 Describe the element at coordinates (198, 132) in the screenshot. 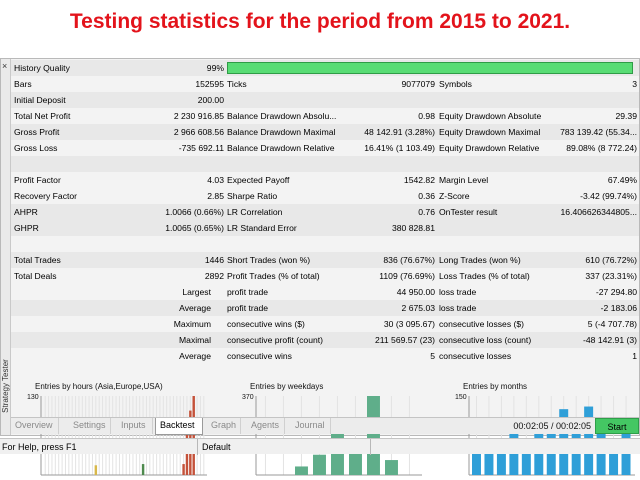

I see `col1-value: 2 966 608.56` at that location.